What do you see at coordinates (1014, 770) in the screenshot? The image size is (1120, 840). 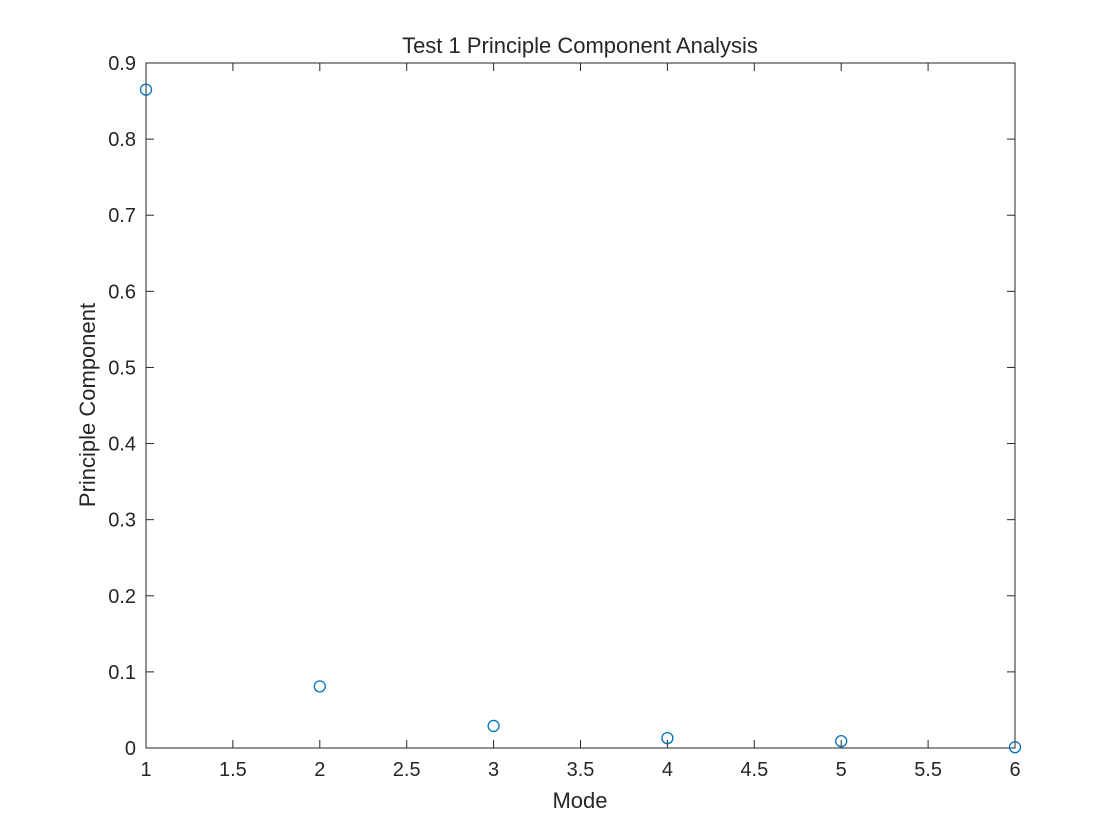 I see `x-tick-label: 6` at bounding box center [1014, 770].